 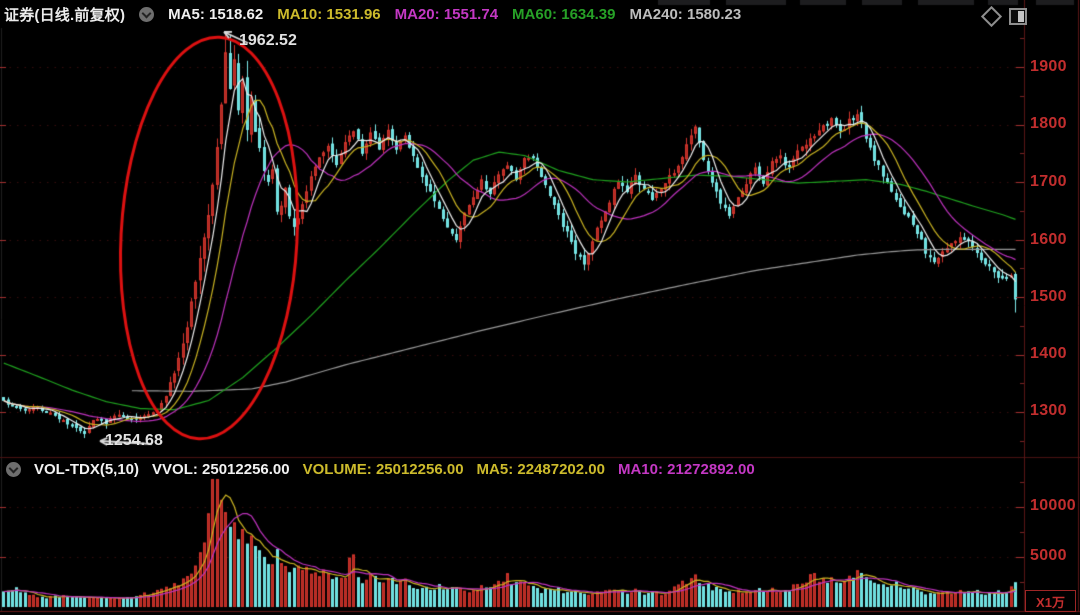 What do you see at coordinates (134, 440) in the screenshot?
I see `low-price-annotation: 1254.68` at bounding box center [134, 440].